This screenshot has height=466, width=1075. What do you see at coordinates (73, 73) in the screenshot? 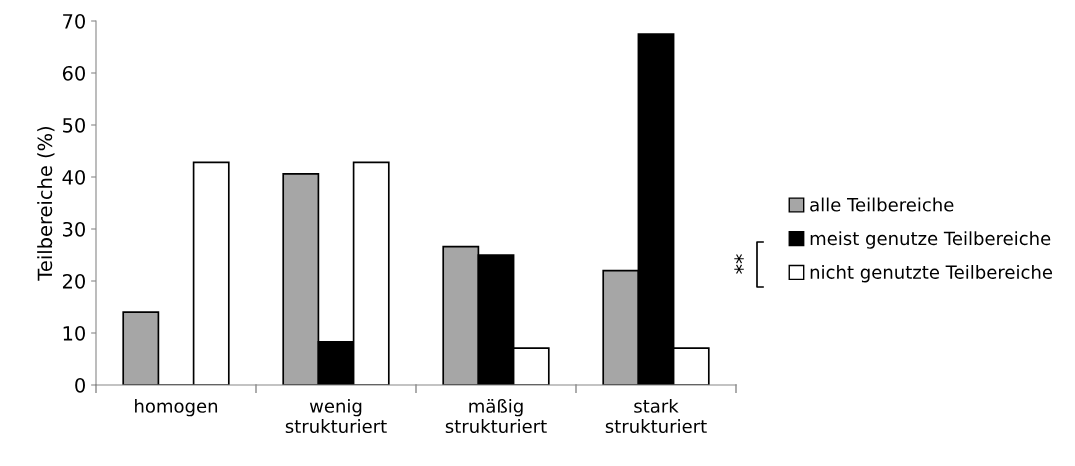
I see `y-tick-label: 60` at bounding box center [73, 73].